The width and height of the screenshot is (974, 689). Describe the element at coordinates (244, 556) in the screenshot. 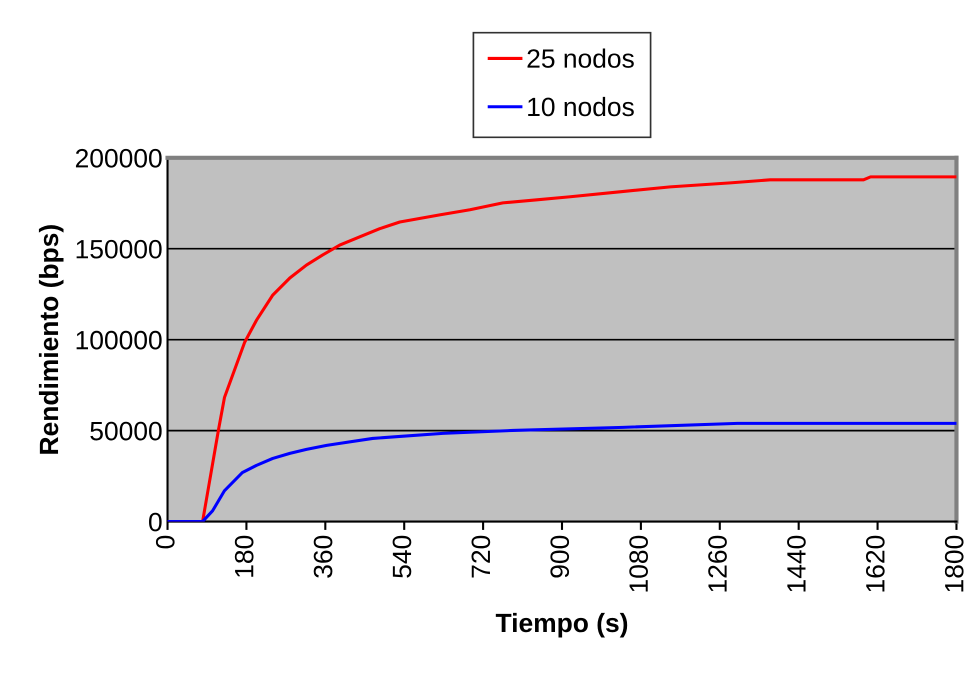

I see `x-tick-label: 180` at that location.